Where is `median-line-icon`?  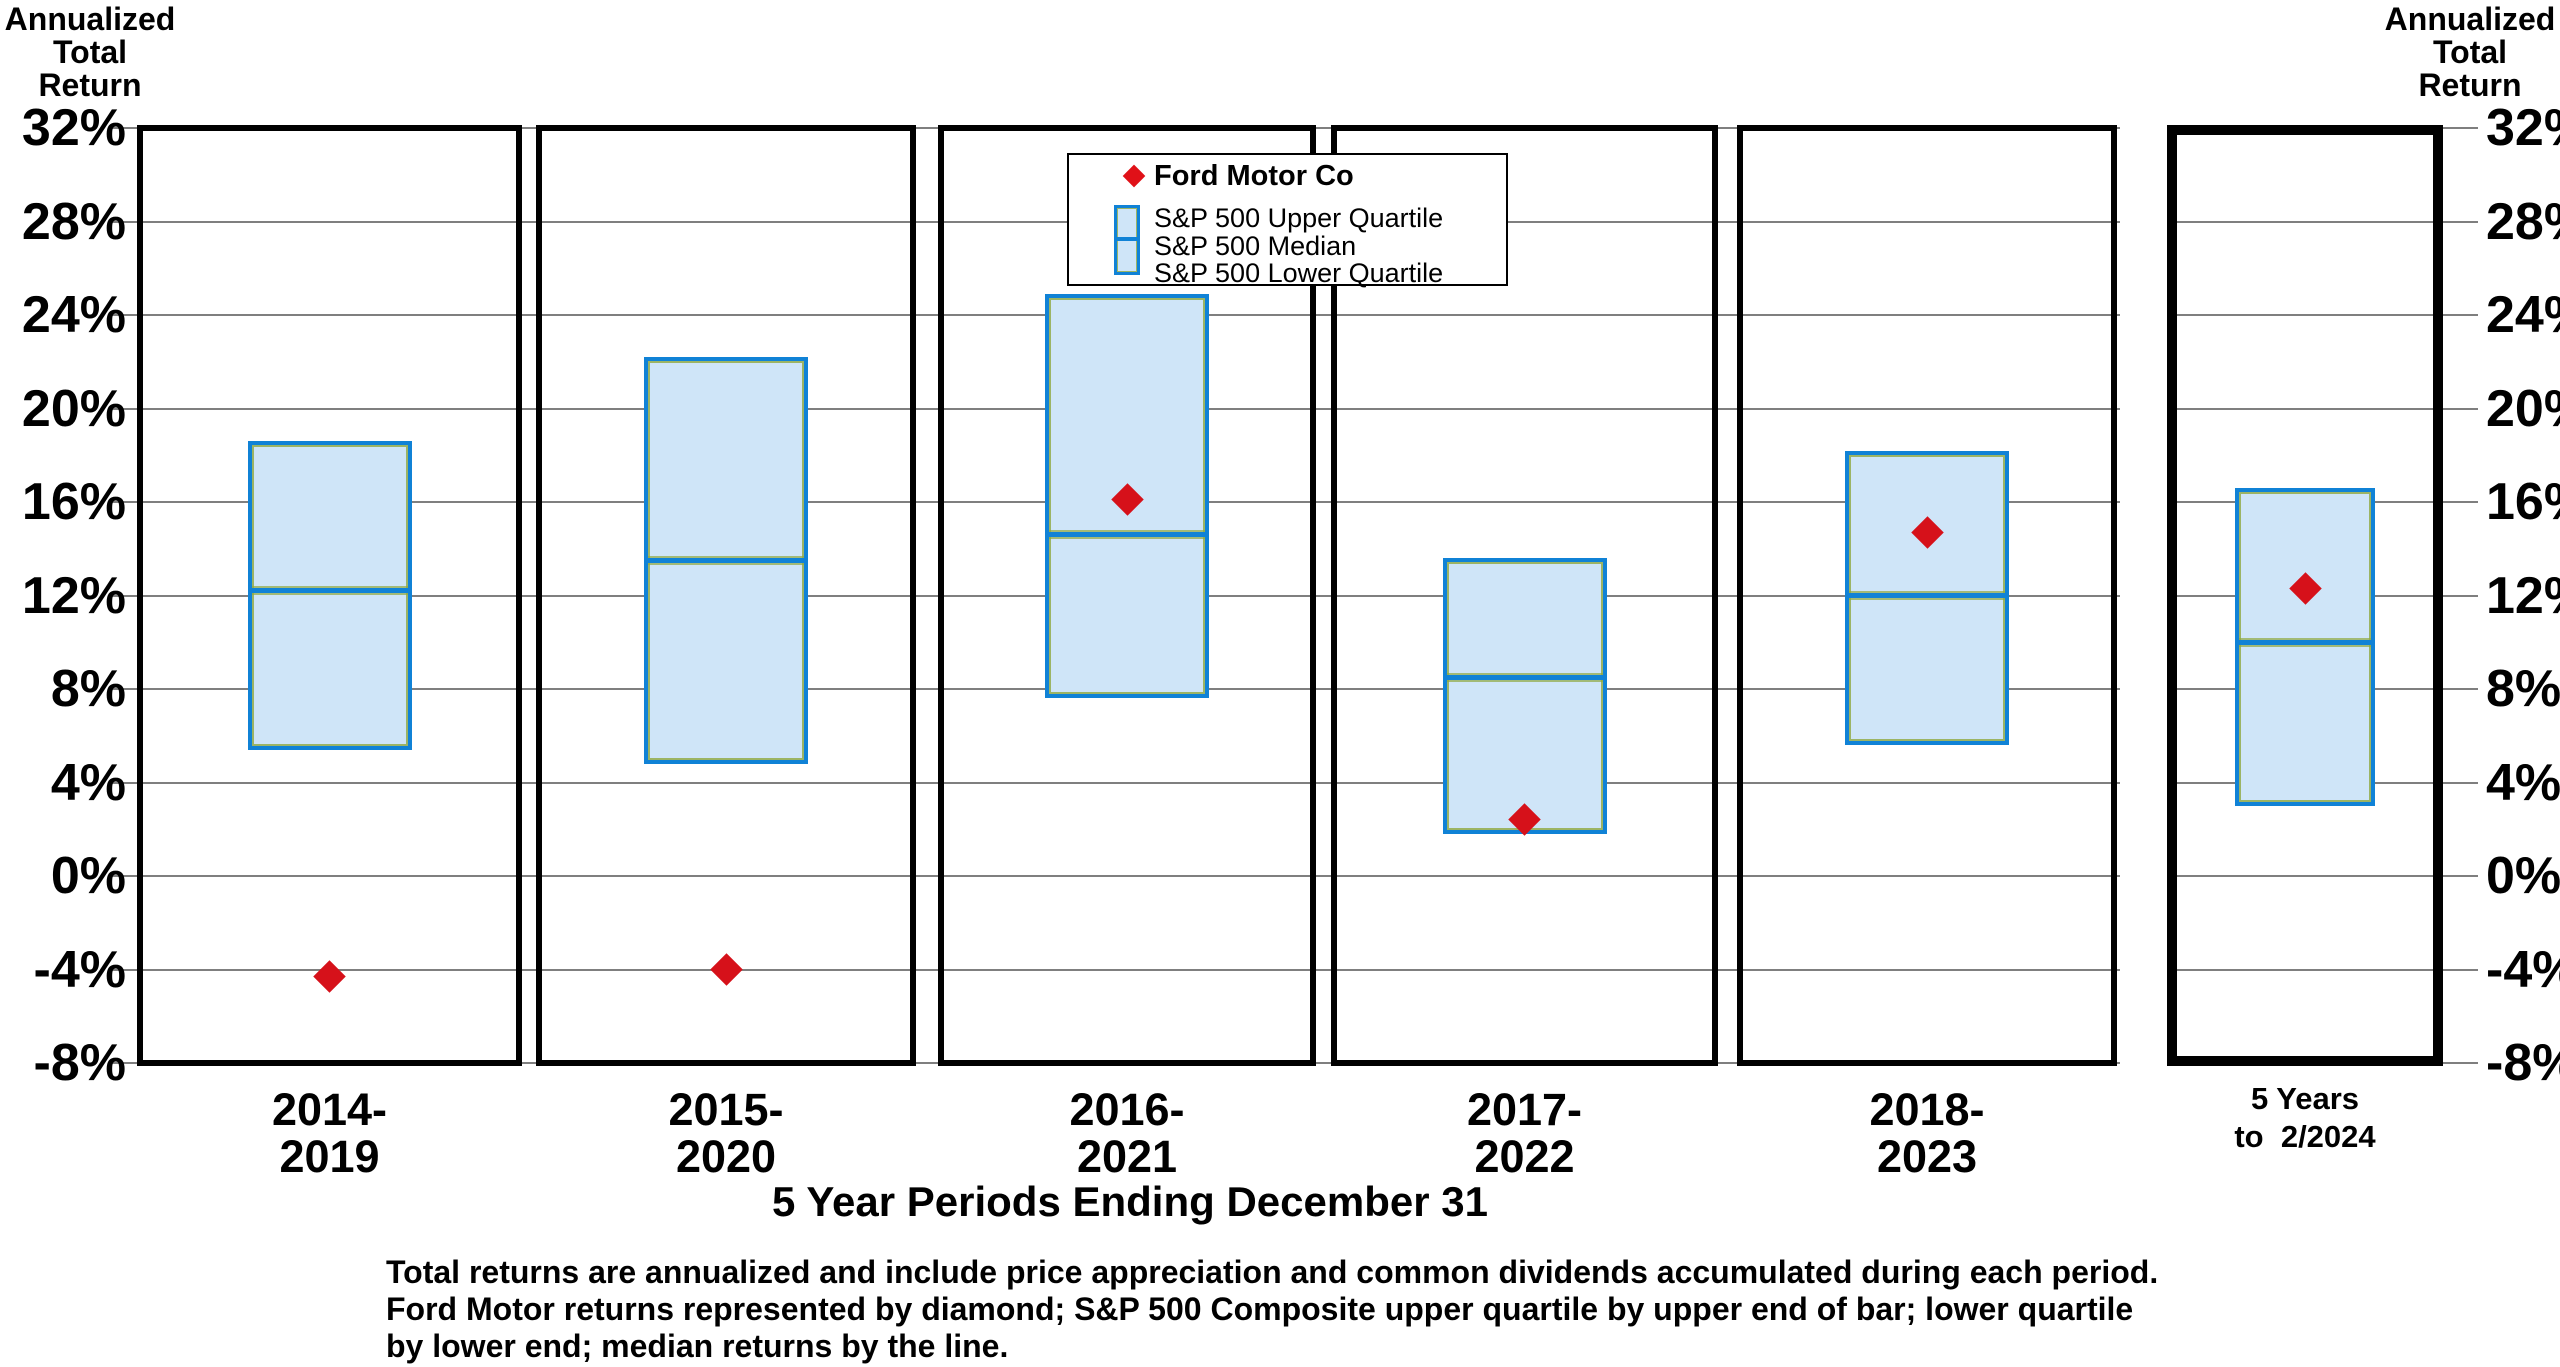
median-line-icon is located at coordinates (1127, 239).